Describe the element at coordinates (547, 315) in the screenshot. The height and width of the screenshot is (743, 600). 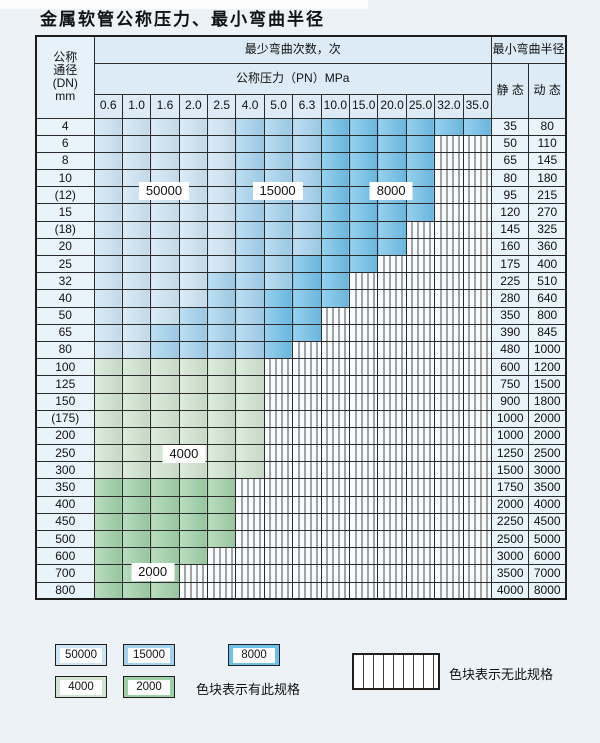
I see `dynamic-value-cell: 800` at that location.